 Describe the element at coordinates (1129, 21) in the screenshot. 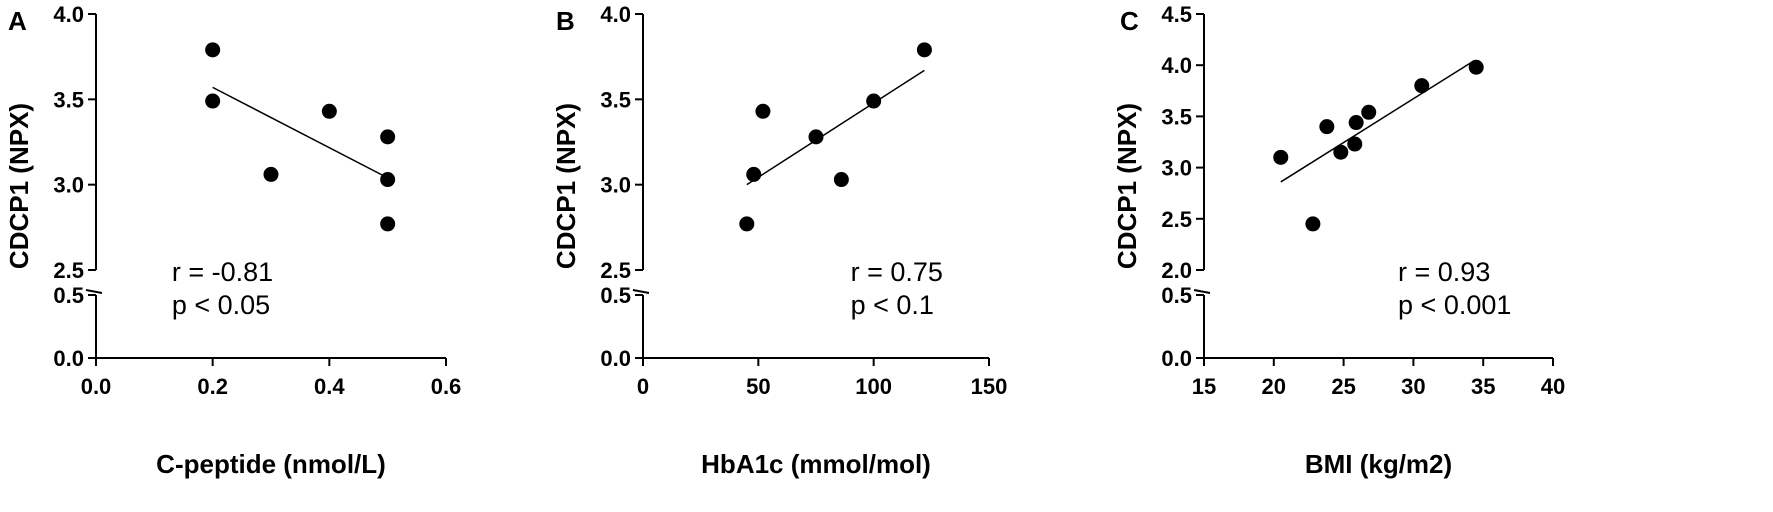

I see `panel-letter: C` at that location.